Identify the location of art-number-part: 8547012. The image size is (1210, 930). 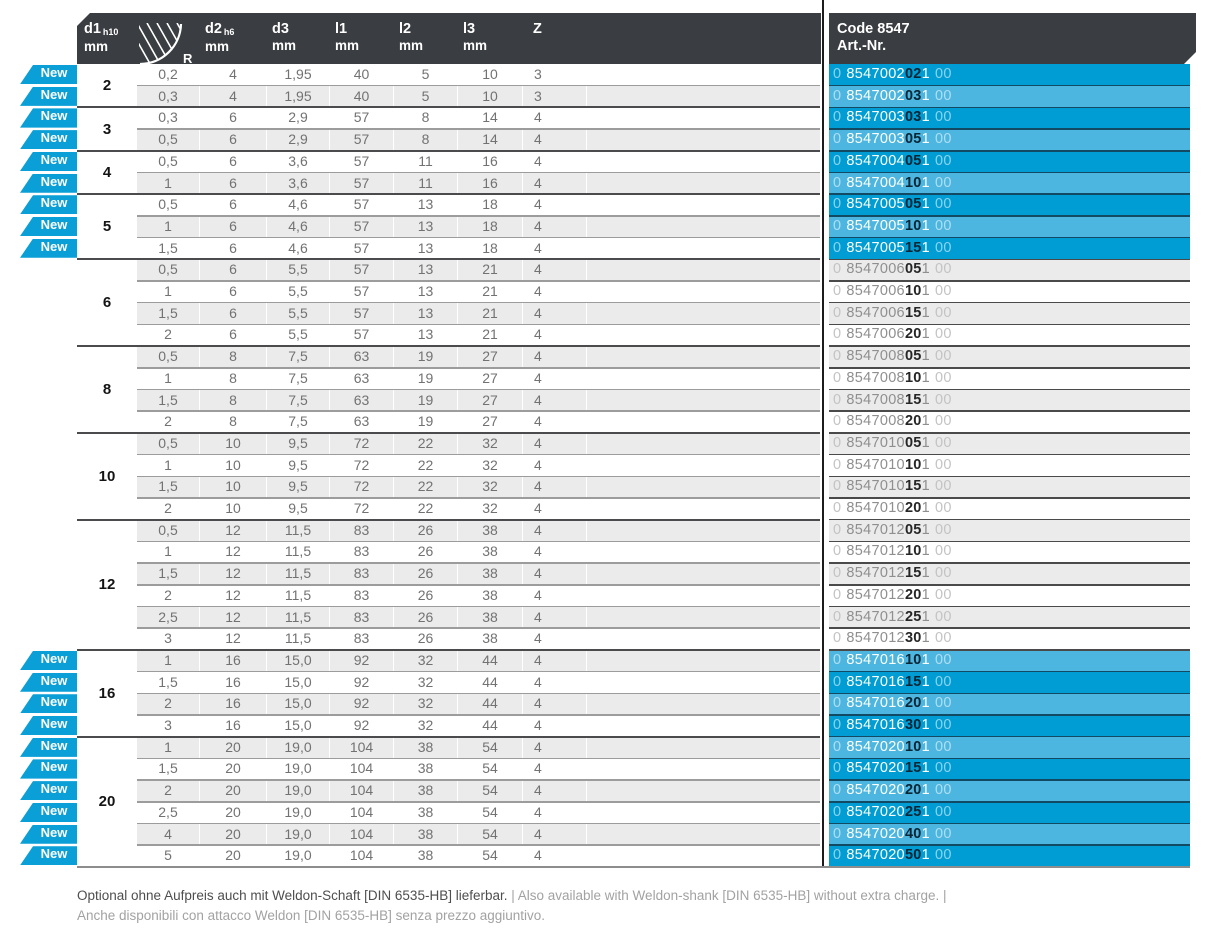
(875, 551).